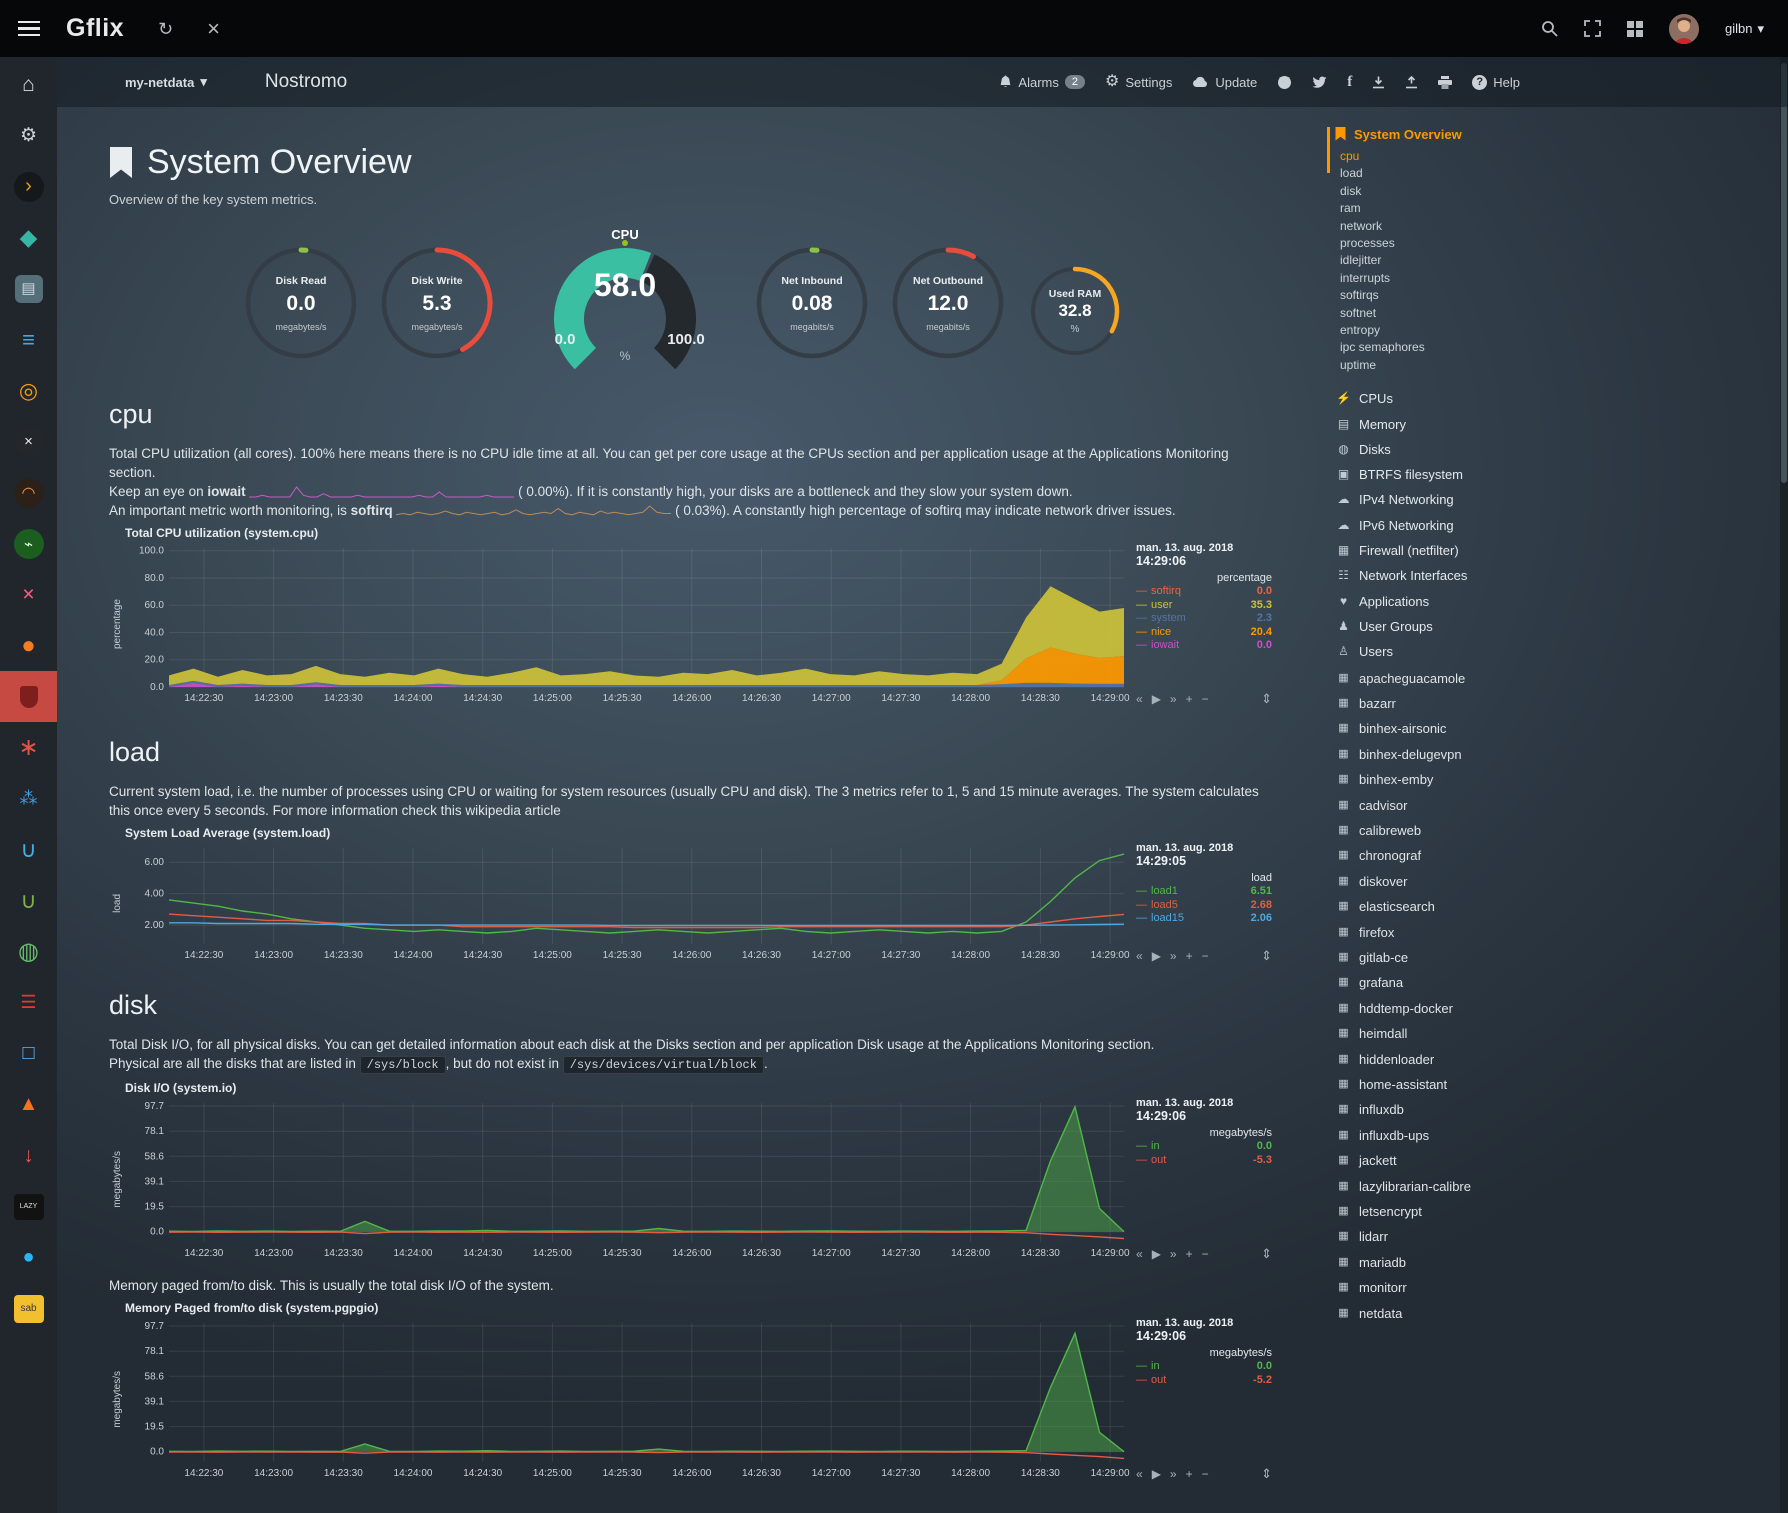  Describe the element at coordinates (1360, 330) in the screenshot. I see `menu-sub-item: entropy` at that location.